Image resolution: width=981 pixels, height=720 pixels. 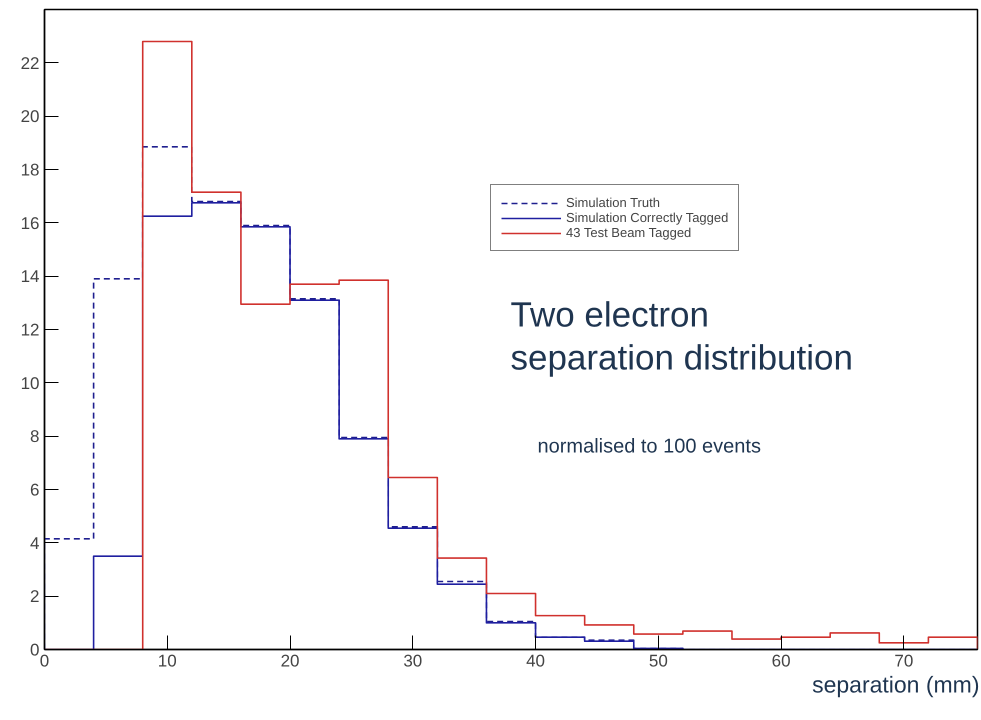 I want to click on x-tick-label: 70, so click(x=904, y=661).